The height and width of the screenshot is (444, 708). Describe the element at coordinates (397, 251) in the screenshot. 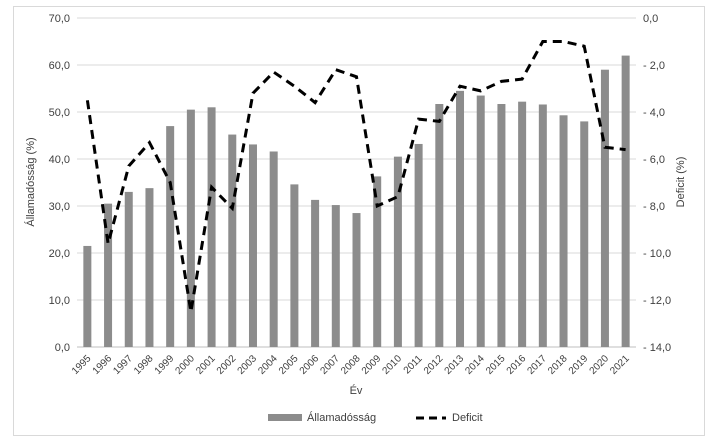

I see `bar-2010` at that location.